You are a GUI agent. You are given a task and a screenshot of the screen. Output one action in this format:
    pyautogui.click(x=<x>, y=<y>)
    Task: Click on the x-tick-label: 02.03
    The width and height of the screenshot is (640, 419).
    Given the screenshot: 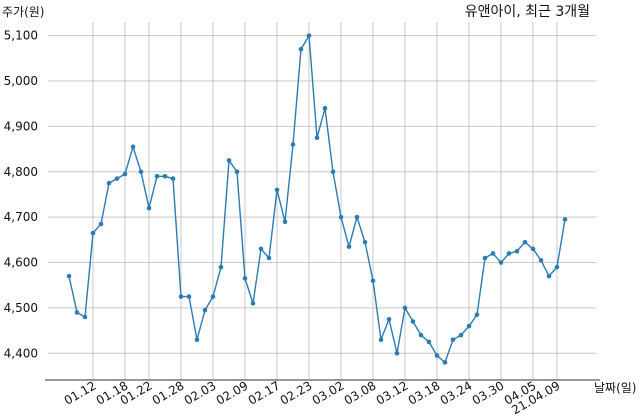 What is the action you would take?
    pyautogui.click(x=200, y=392)
    